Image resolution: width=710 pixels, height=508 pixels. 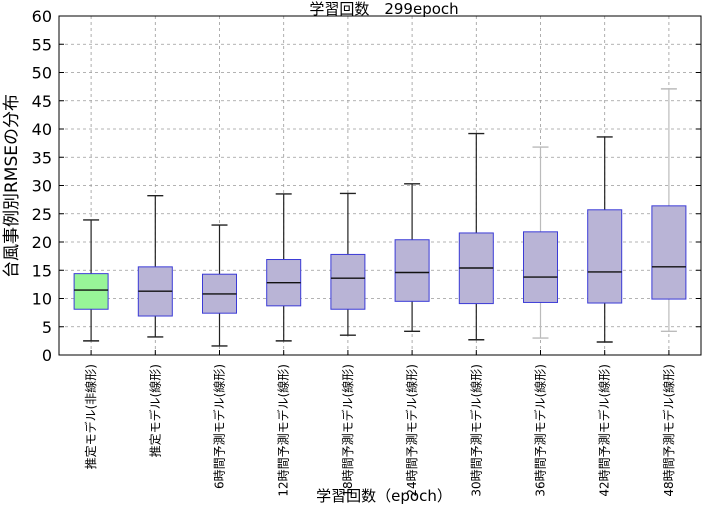 What do you see at coordinates (383, 9) in the screenshot?
I see `chart-title: 学習回数 299epoch` at bounding box center [383, 9].